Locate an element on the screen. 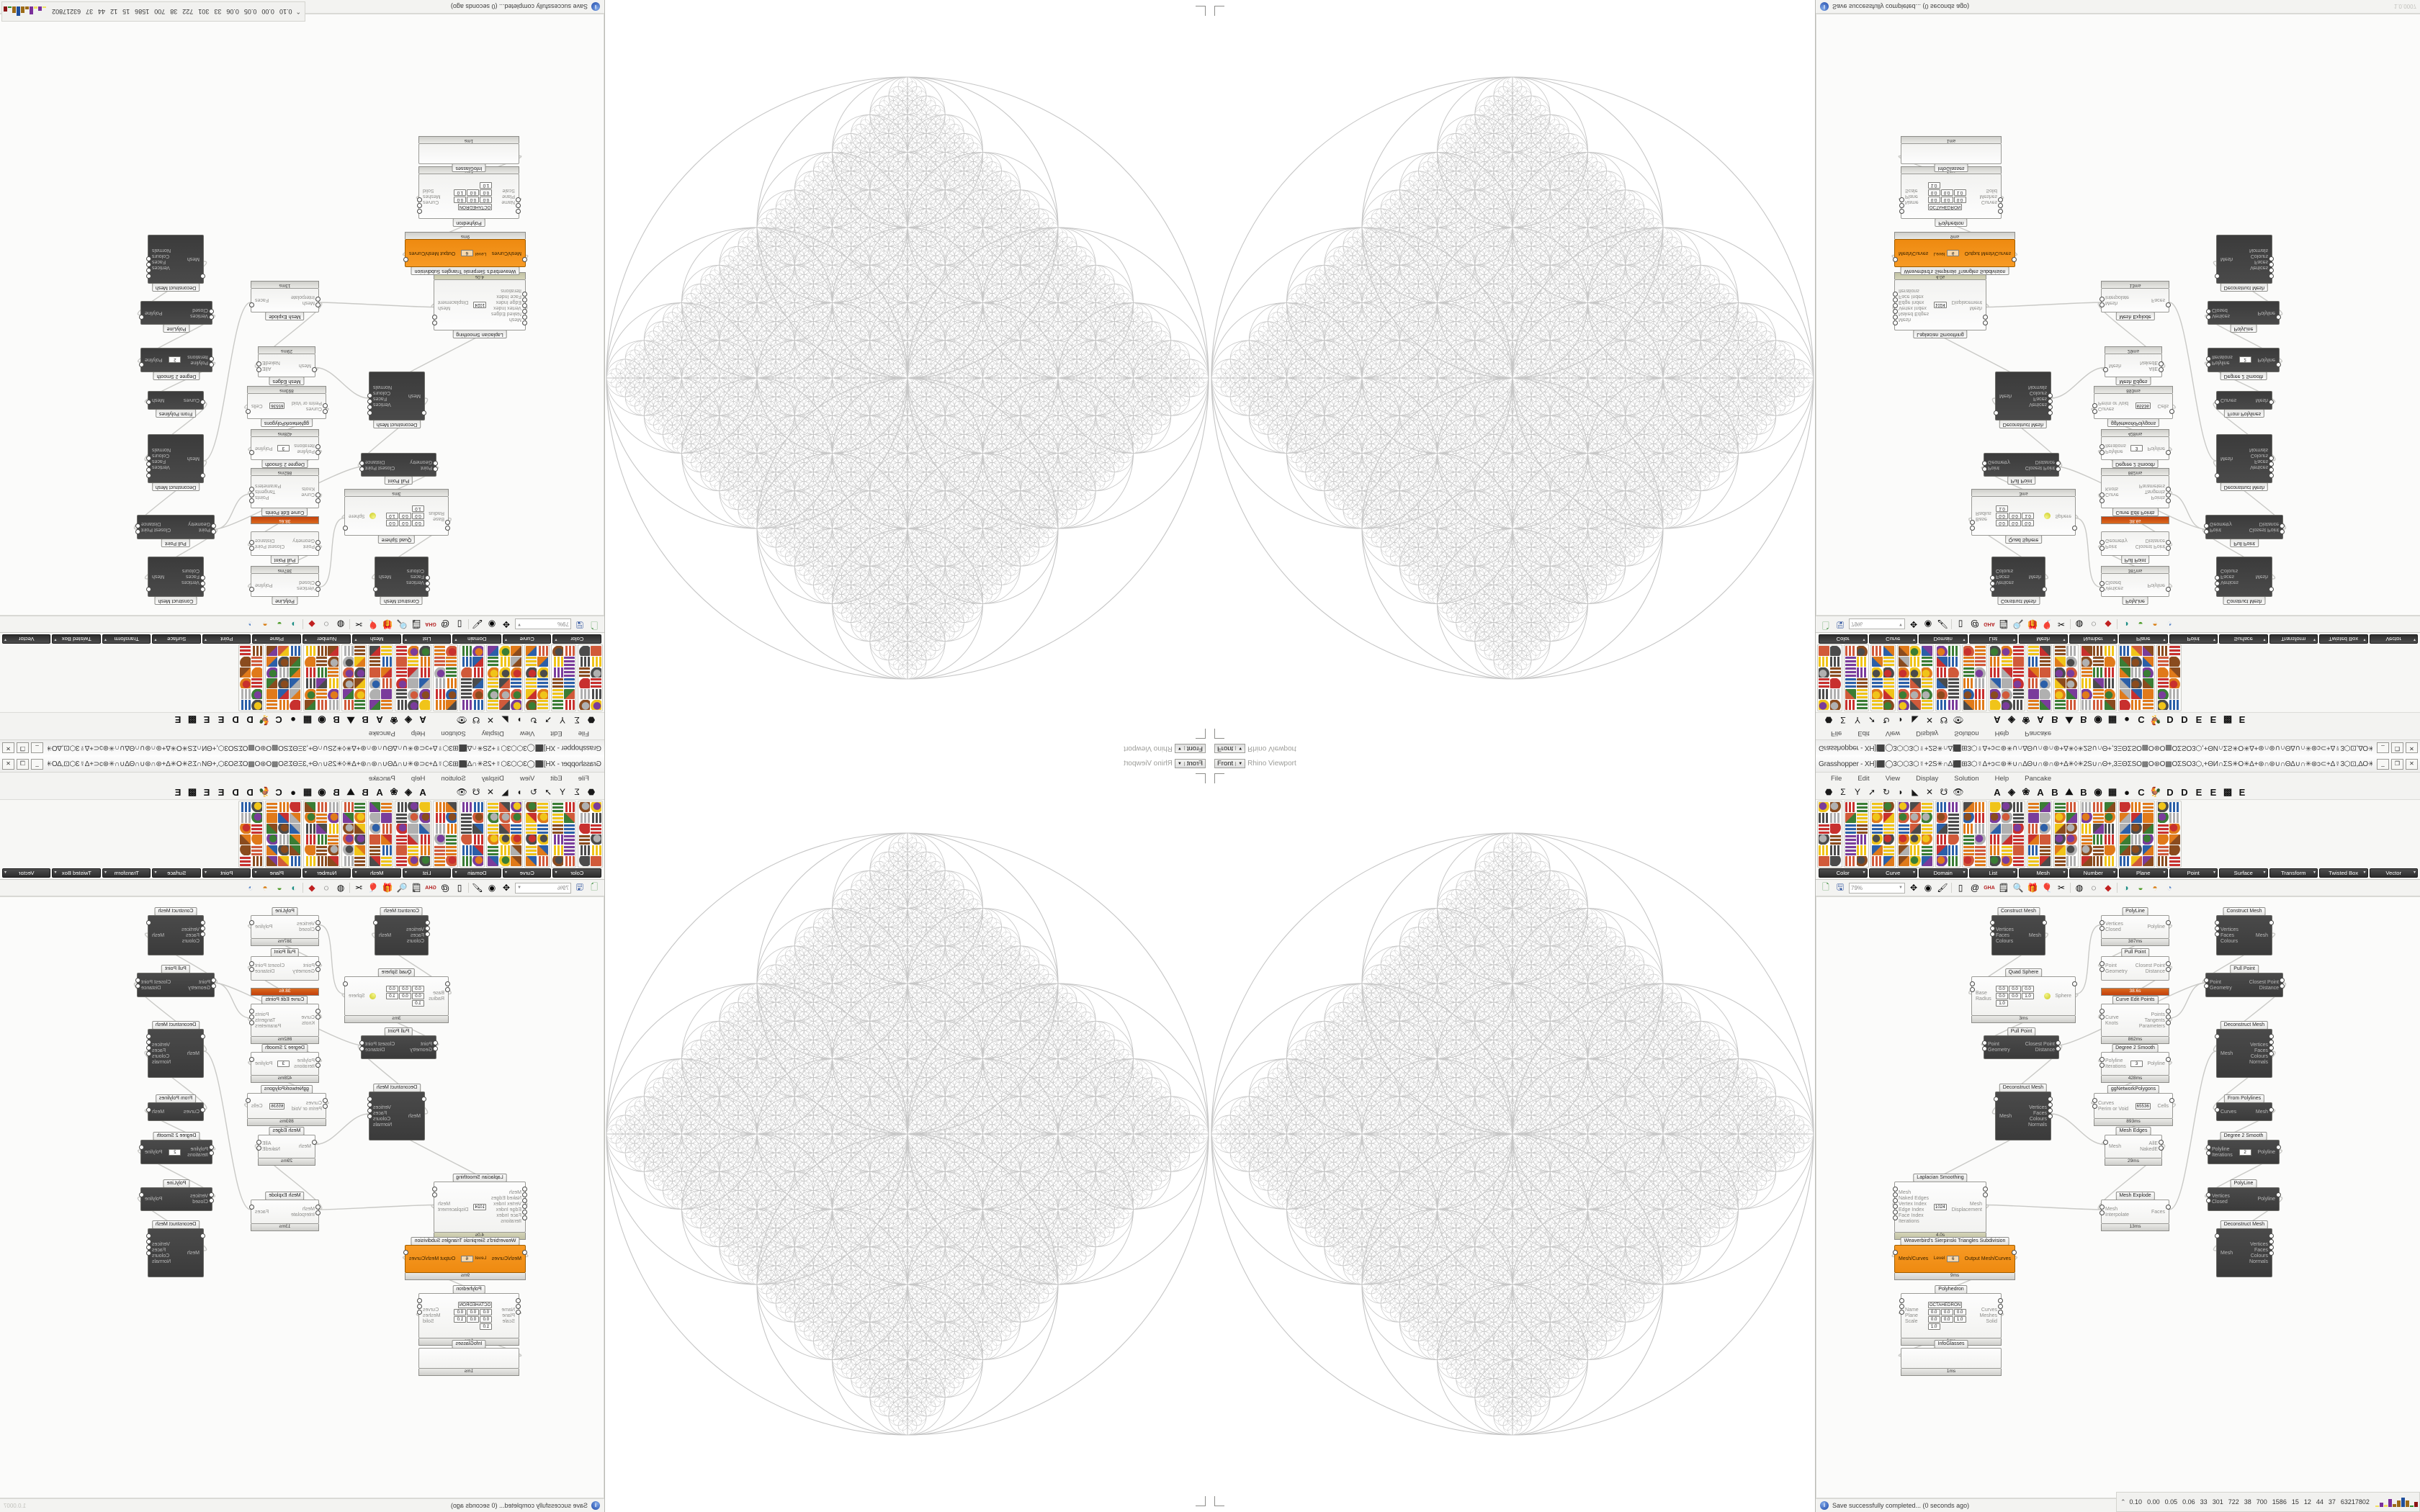 The height and width of the screenshot is (1512, 2420). gh-output-port: Displacement is located at coordinates (1967, 1209).